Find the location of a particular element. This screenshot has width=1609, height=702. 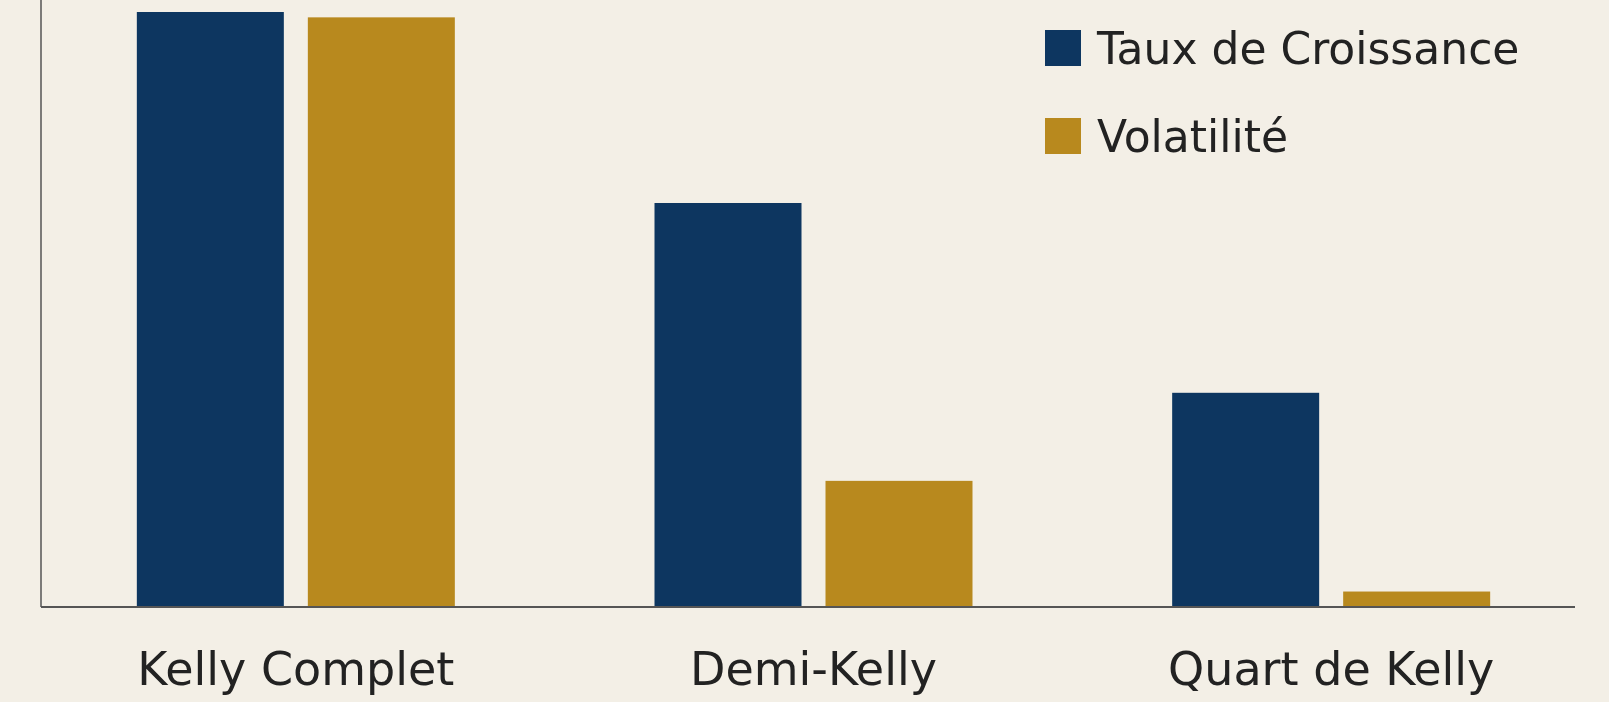

x-tick-label: Kelly Complet is located at coordinates (296, 669).